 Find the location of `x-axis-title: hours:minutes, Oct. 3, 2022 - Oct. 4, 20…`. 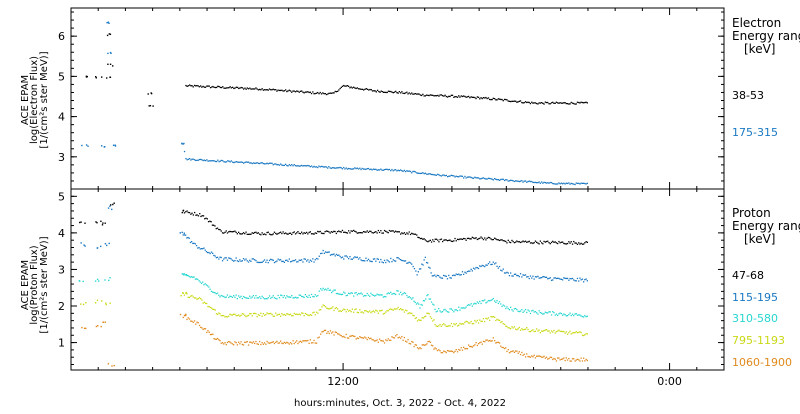

x-axis-title: hours:minutes, Oct. 3, 2022 - Oct. 4, 20… is located at coordinates (400, 403).